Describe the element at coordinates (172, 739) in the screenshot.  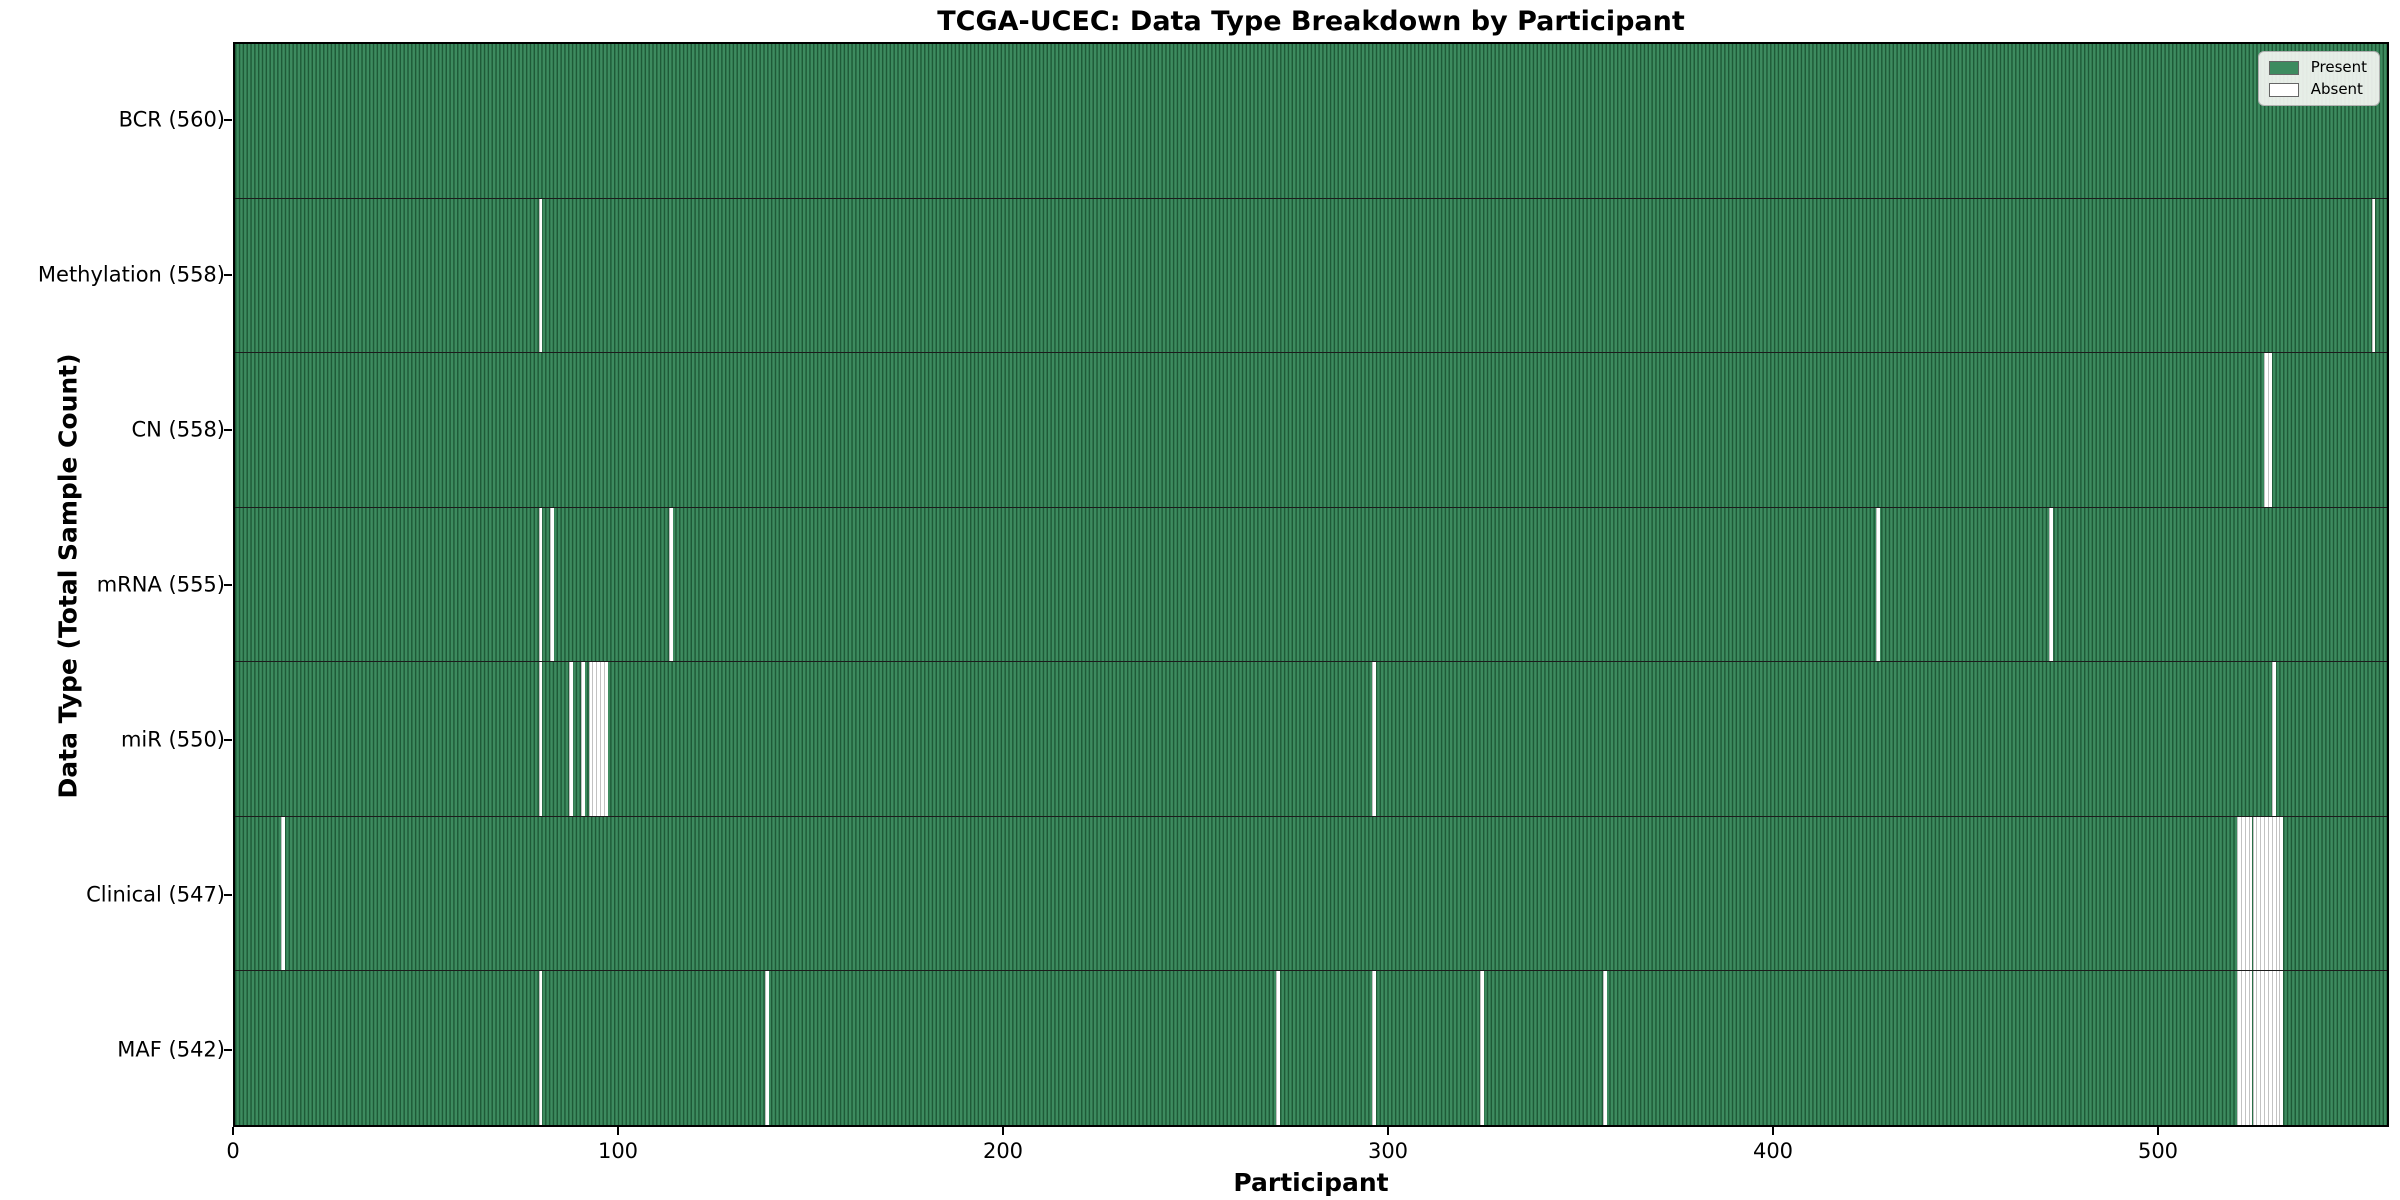
I see `ytick-label-miR: miR (550)` at that location.